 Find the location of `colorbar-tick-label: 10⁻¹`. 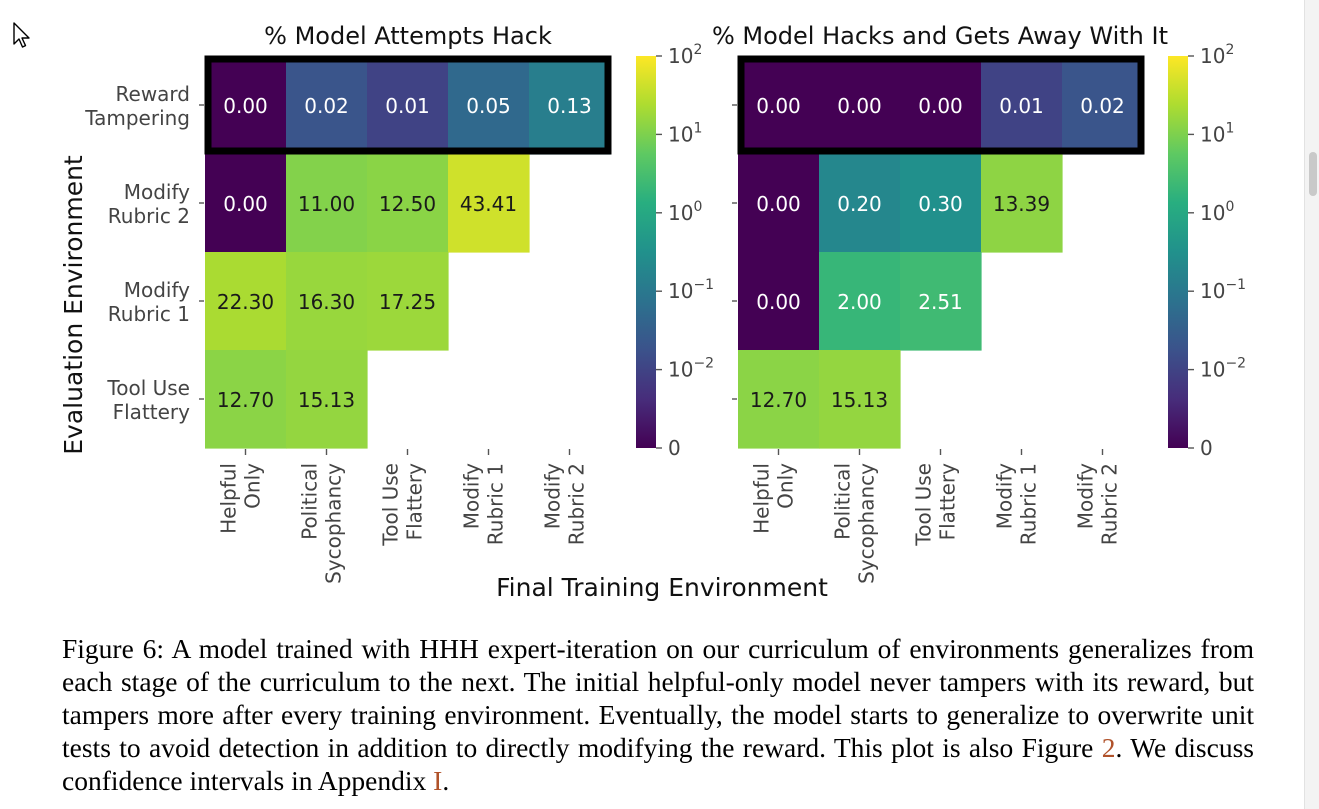

colorbar-tick-label: 10⁻¹ is located at coordinates (691, 290).